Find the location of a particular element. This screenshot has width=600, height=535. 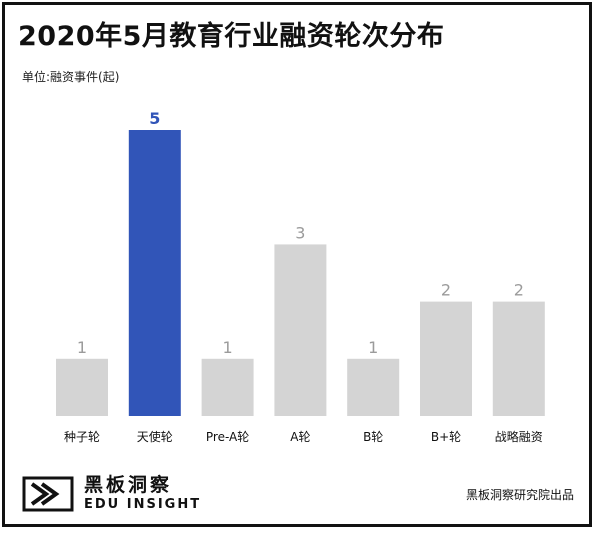

bar-value-label-1: 5 is located at coordinates (154, 118).